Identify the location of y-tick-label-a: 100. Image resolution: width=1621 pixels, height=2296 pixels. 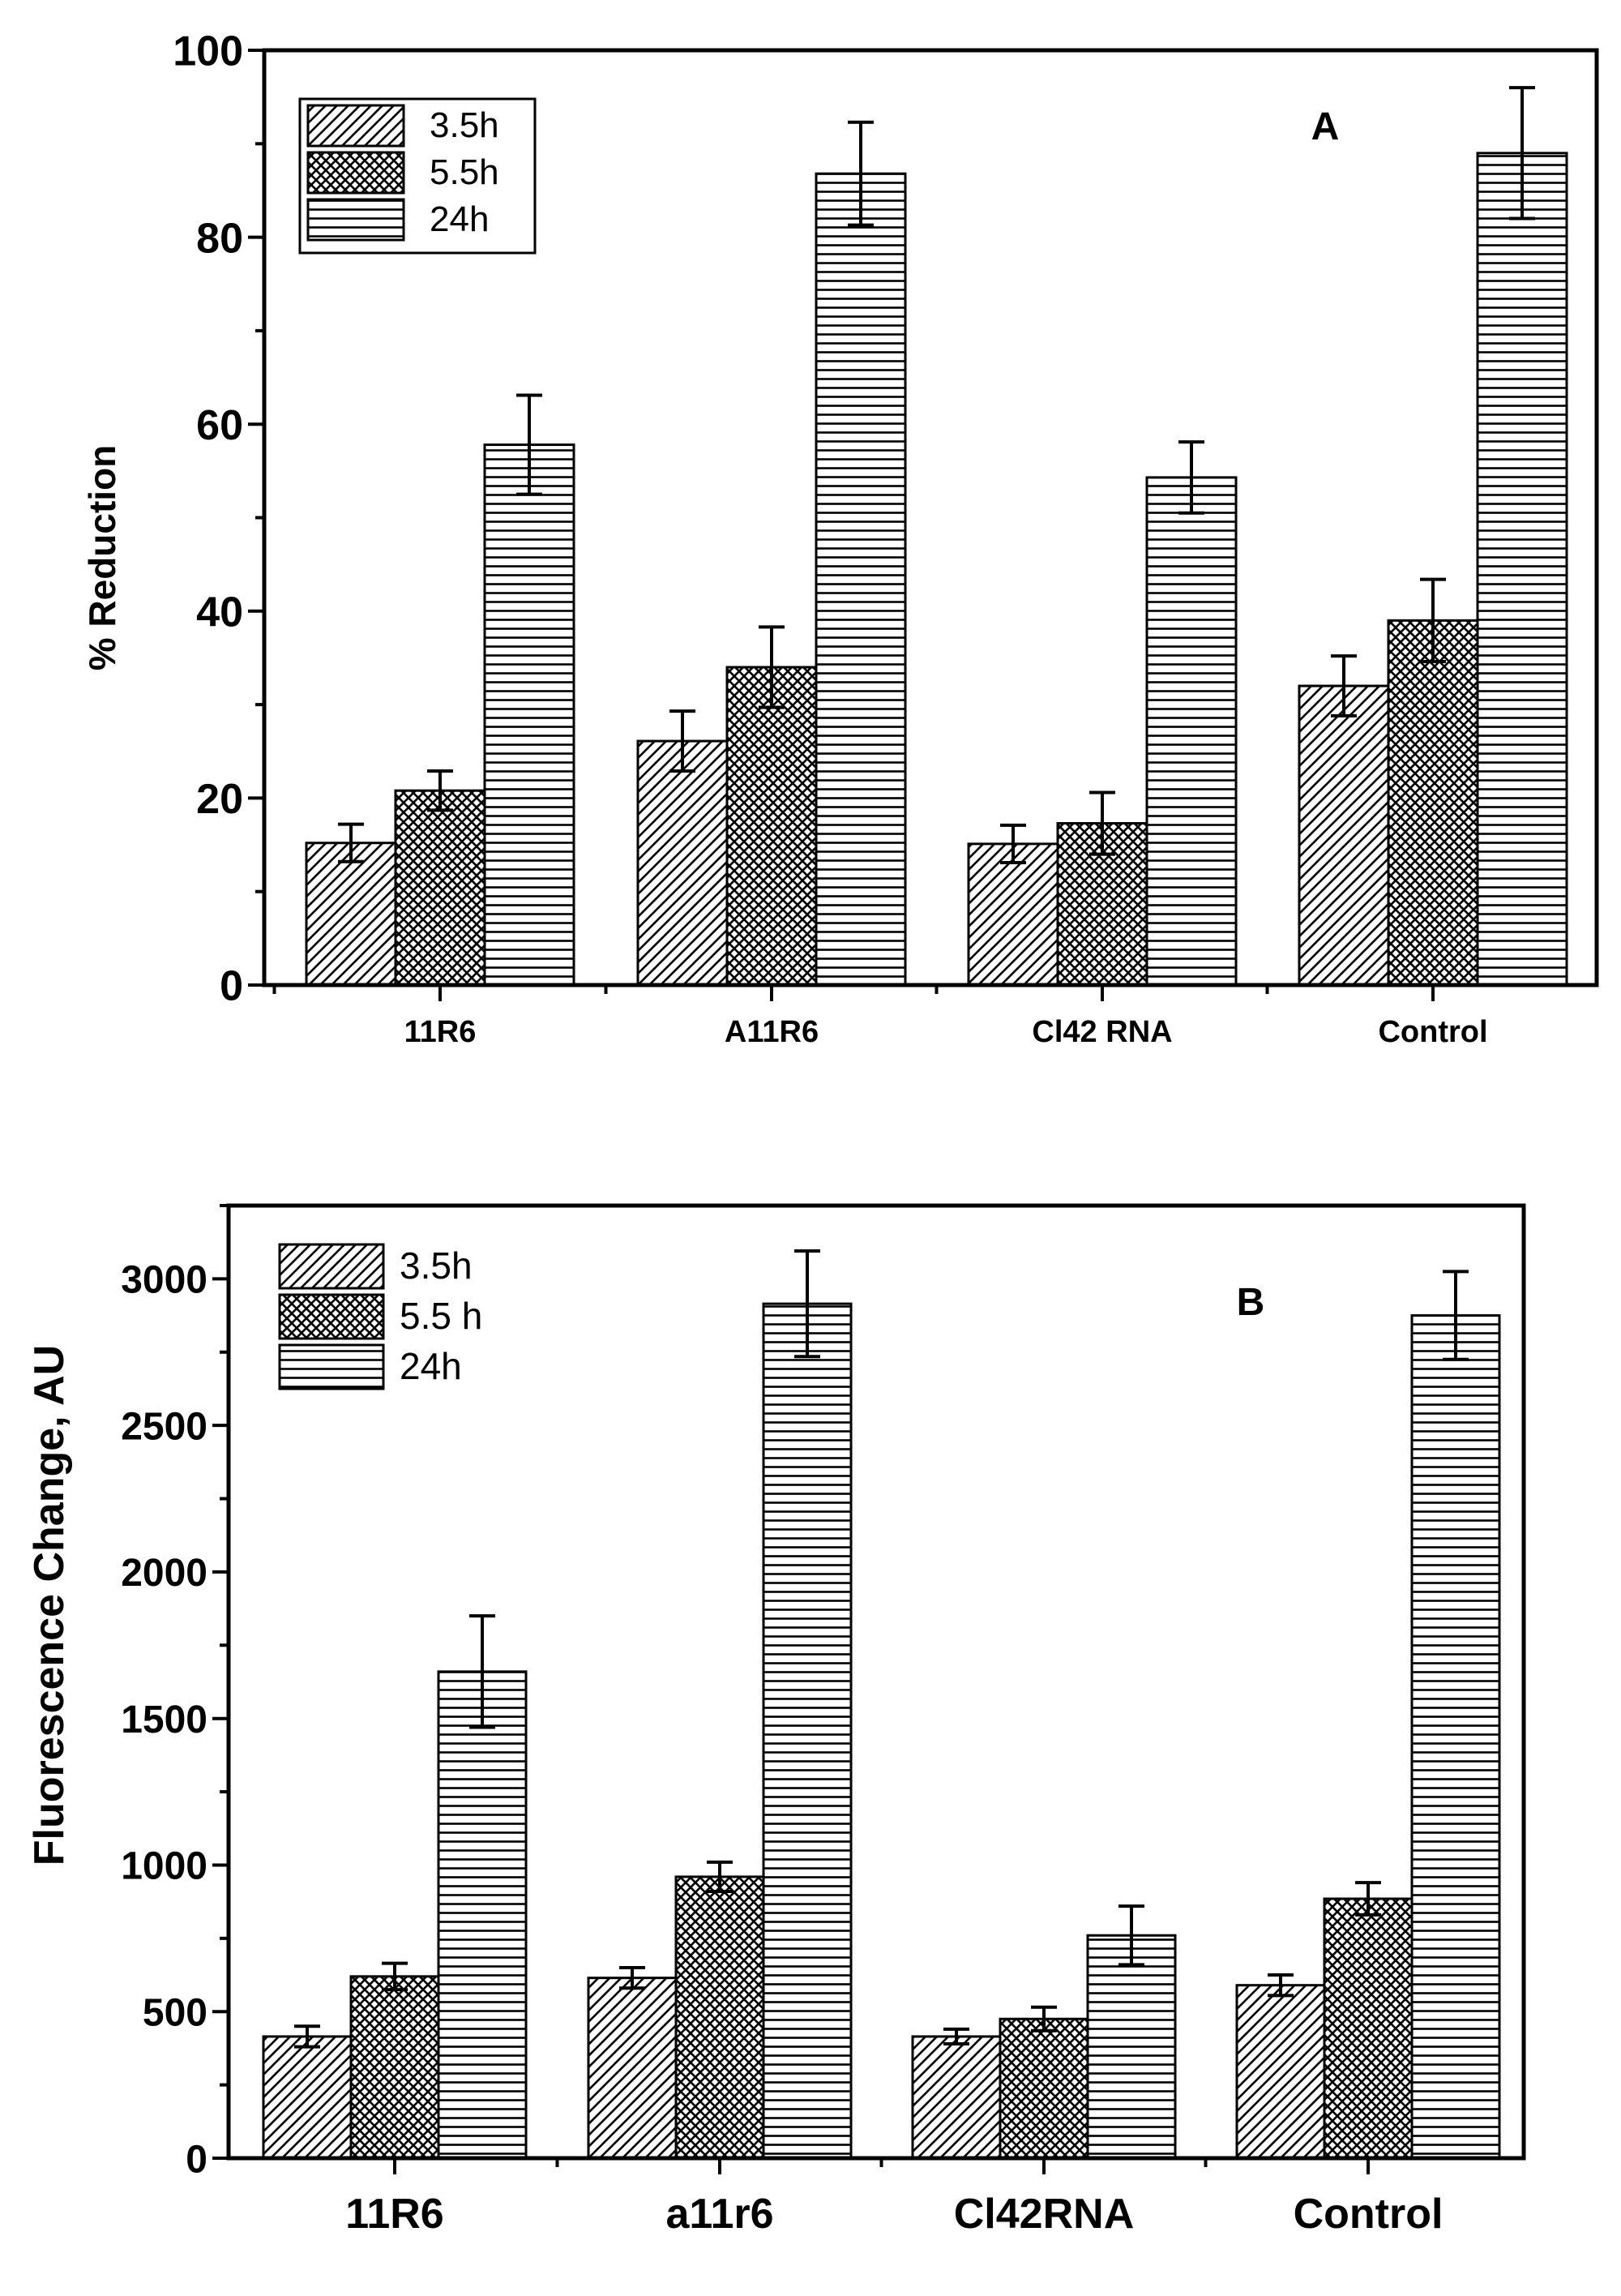
(208, 52).